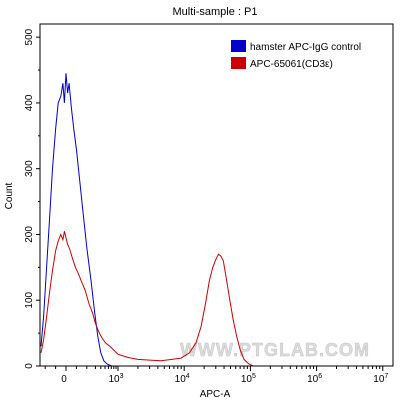 Image resolution: width=406 pixels, height=402 pixels. Describe the element at coordinates (305, 47) in the screenshot. I see `legend-label-1: hamster APC-IgG control` at that location.